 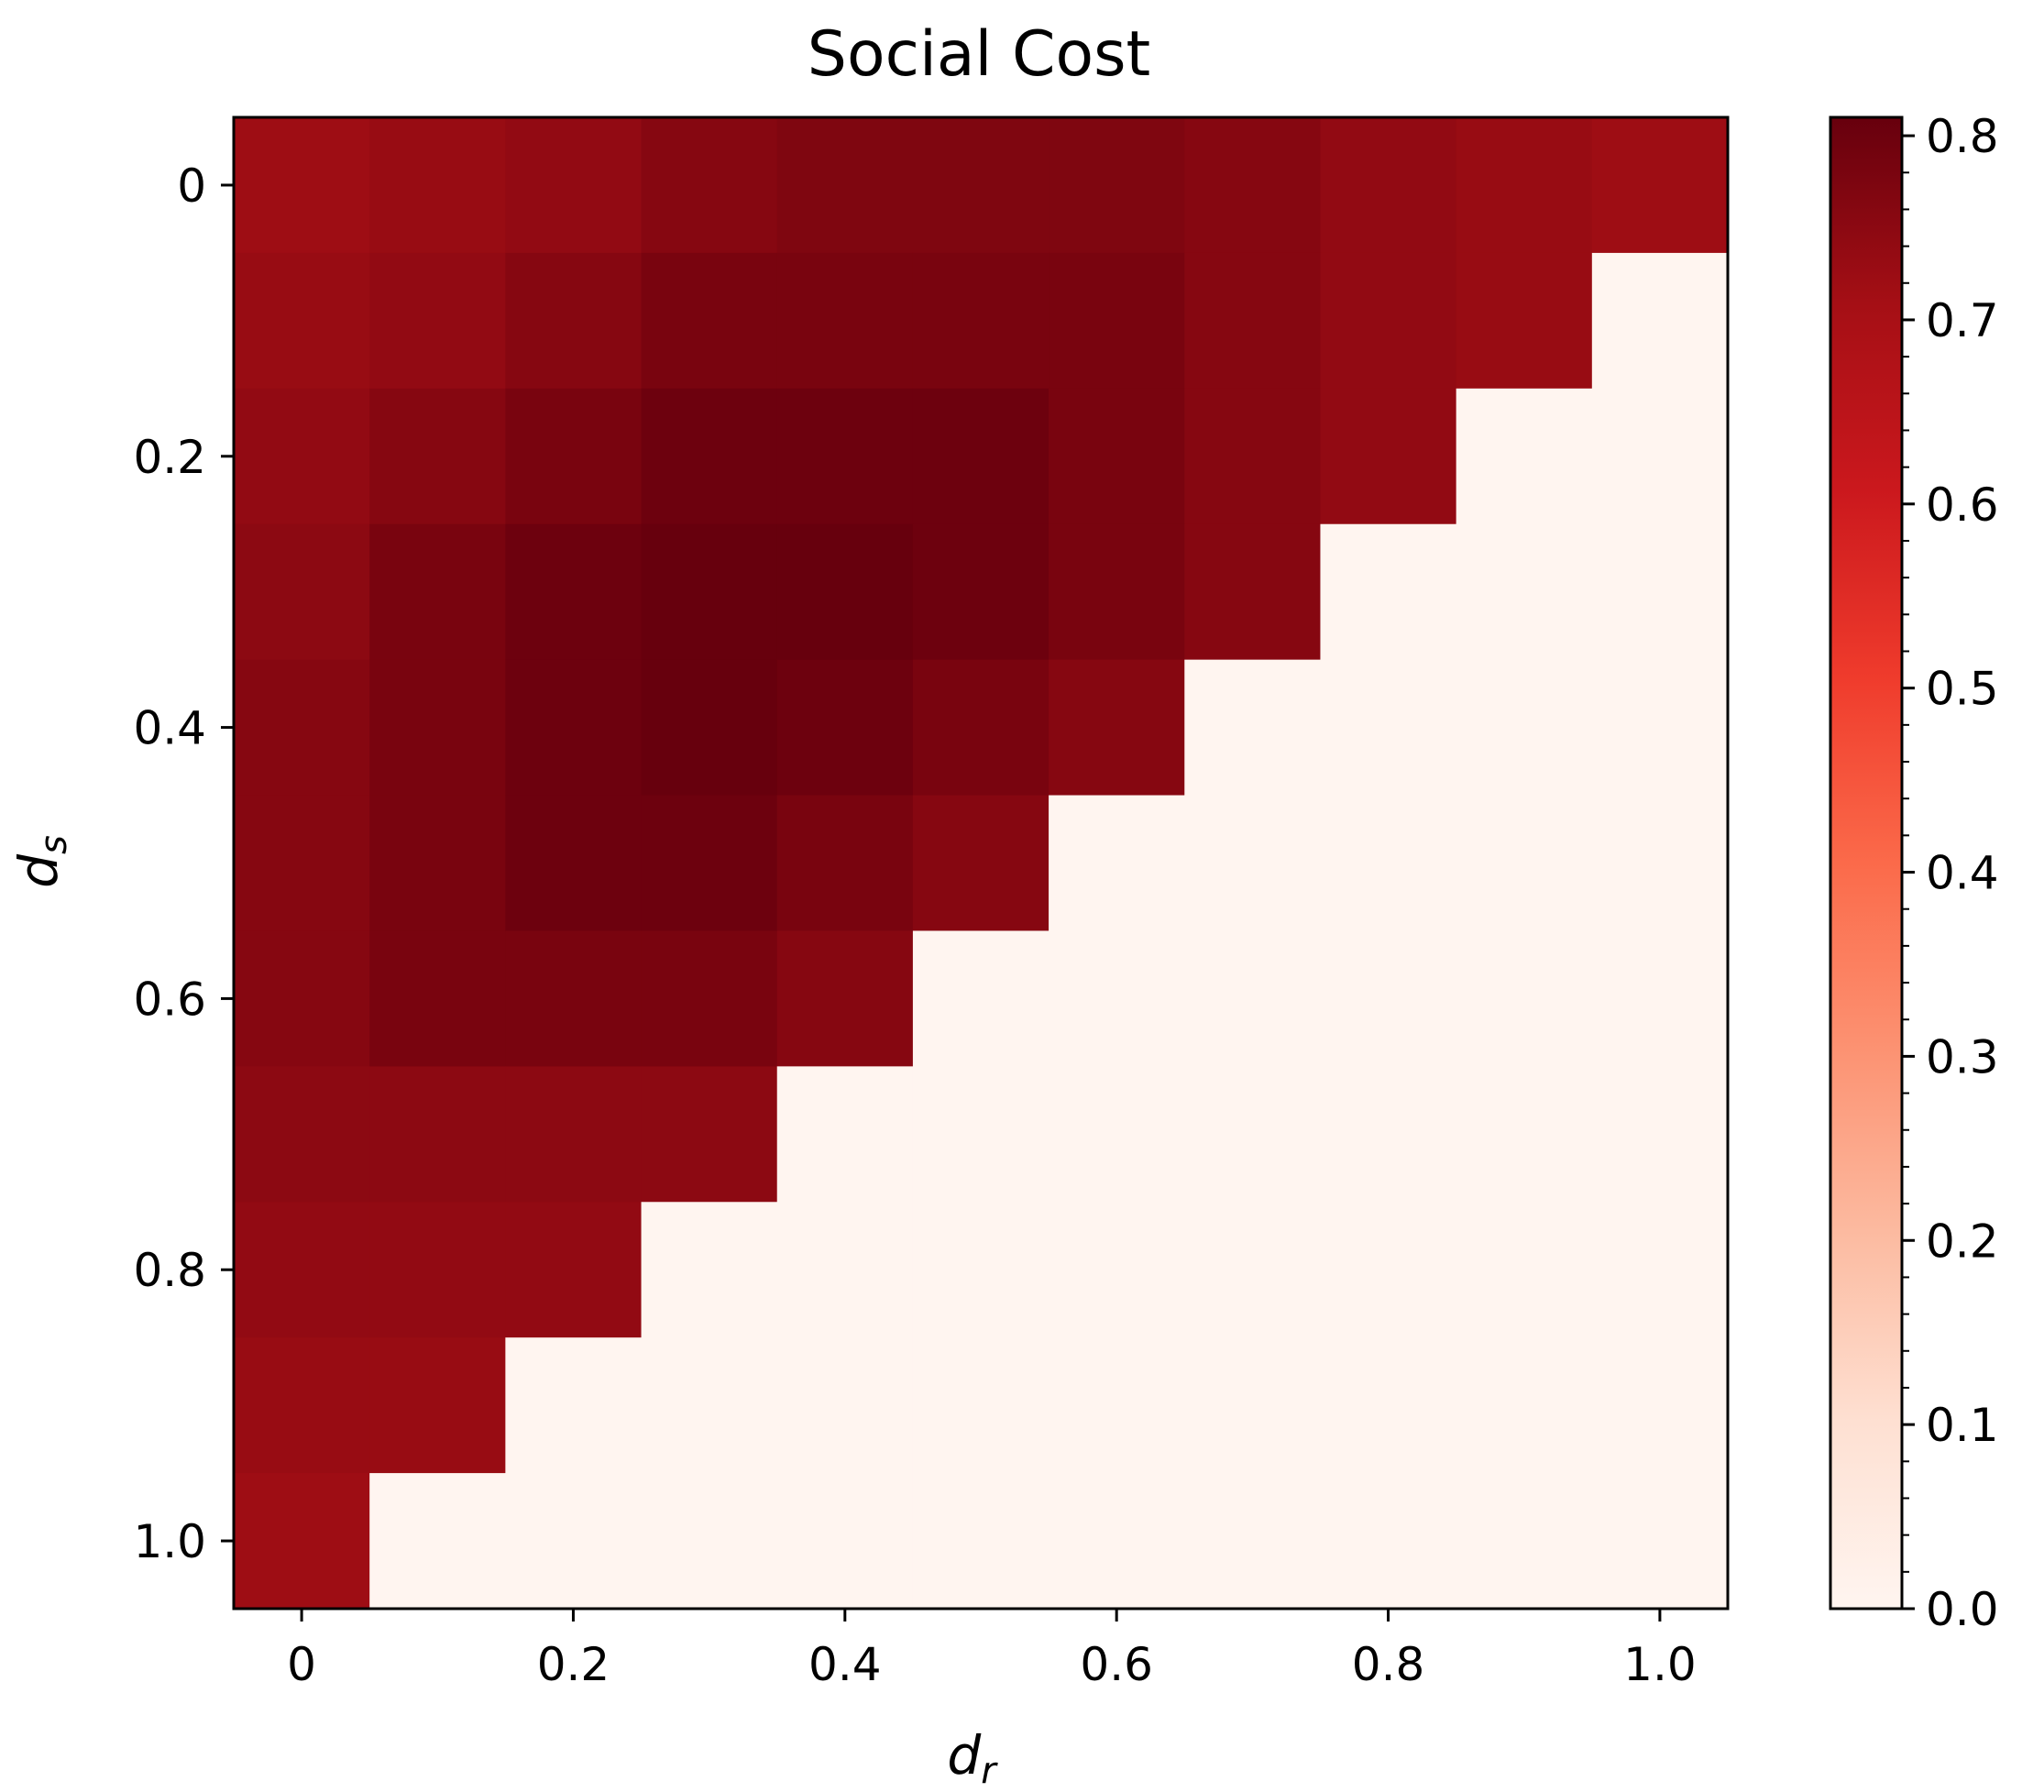 What do you see at coordinates (1963, 873) in the screenshot?
I see `colorbar-tick-label: 0.4` at bounding box center [1963, 873].